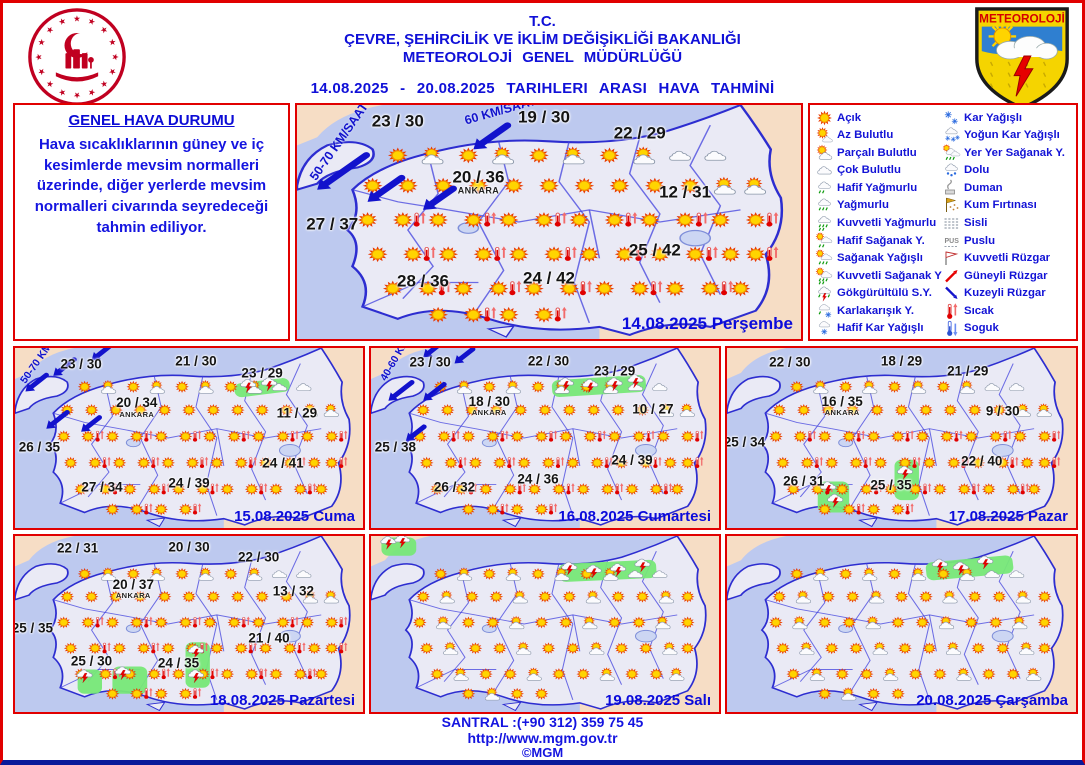 This screenshot has height=765, width=1085. I want to click on hail-icon, so click(951, 170).